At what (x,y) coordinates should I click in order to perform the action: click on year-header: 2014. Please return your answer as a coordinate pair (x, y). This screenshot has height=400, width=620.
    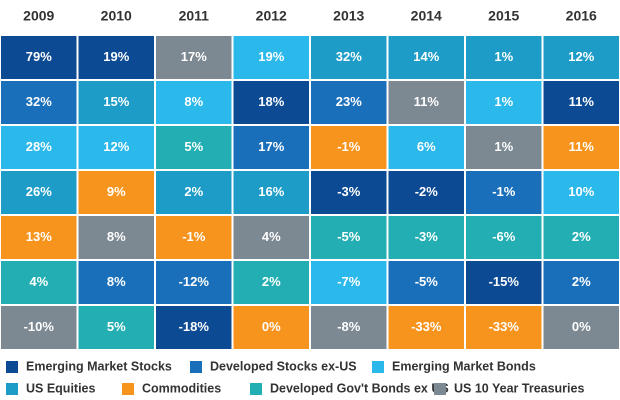
    Looking at the image, I should click on (426, 16).